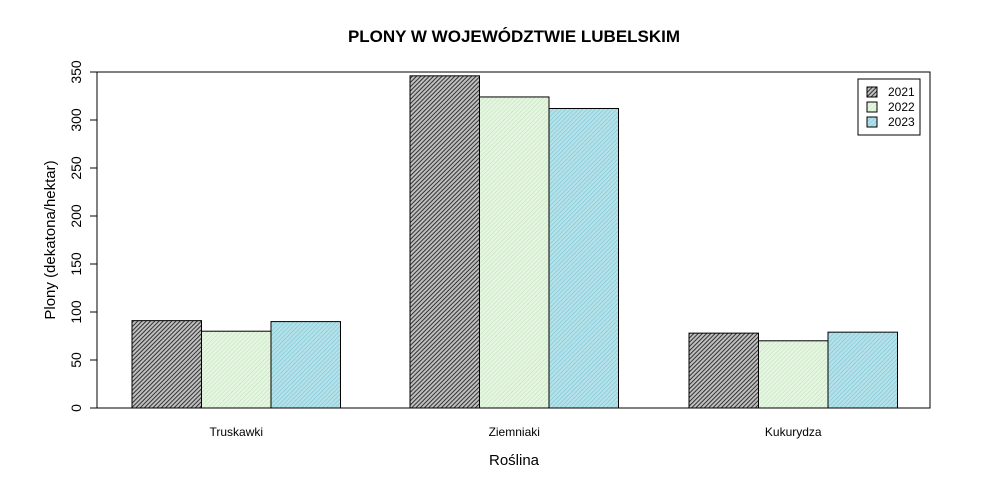 Image resolution: width=1000 pixels, height=480 pixels. Describe the element at coordinates (76, 264) in the screenshot. I see `y-tick-label: 150` at that location.